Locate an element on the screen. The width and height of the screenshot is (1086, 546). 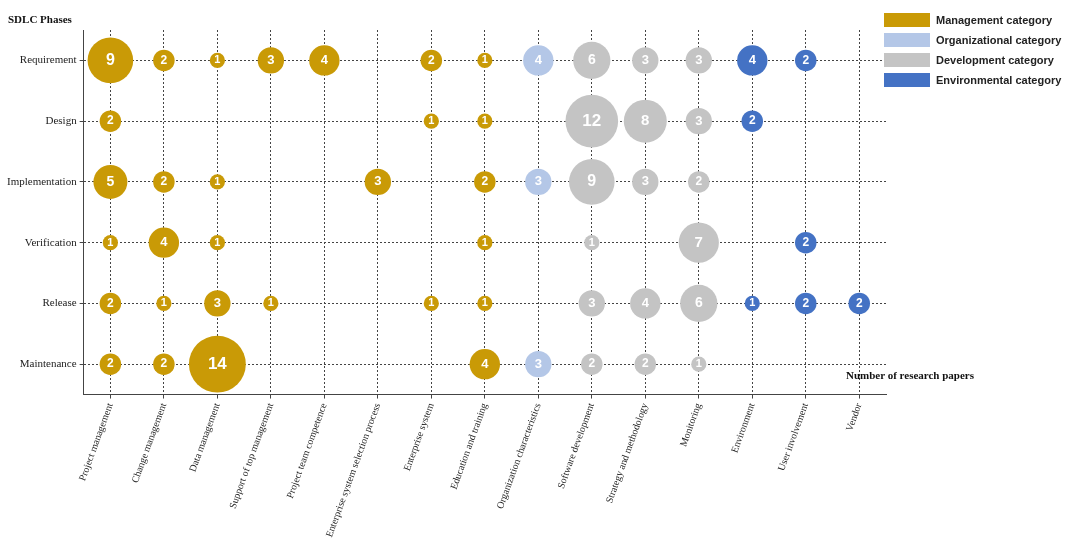
text: Management category is located at coordinates (994, 20).